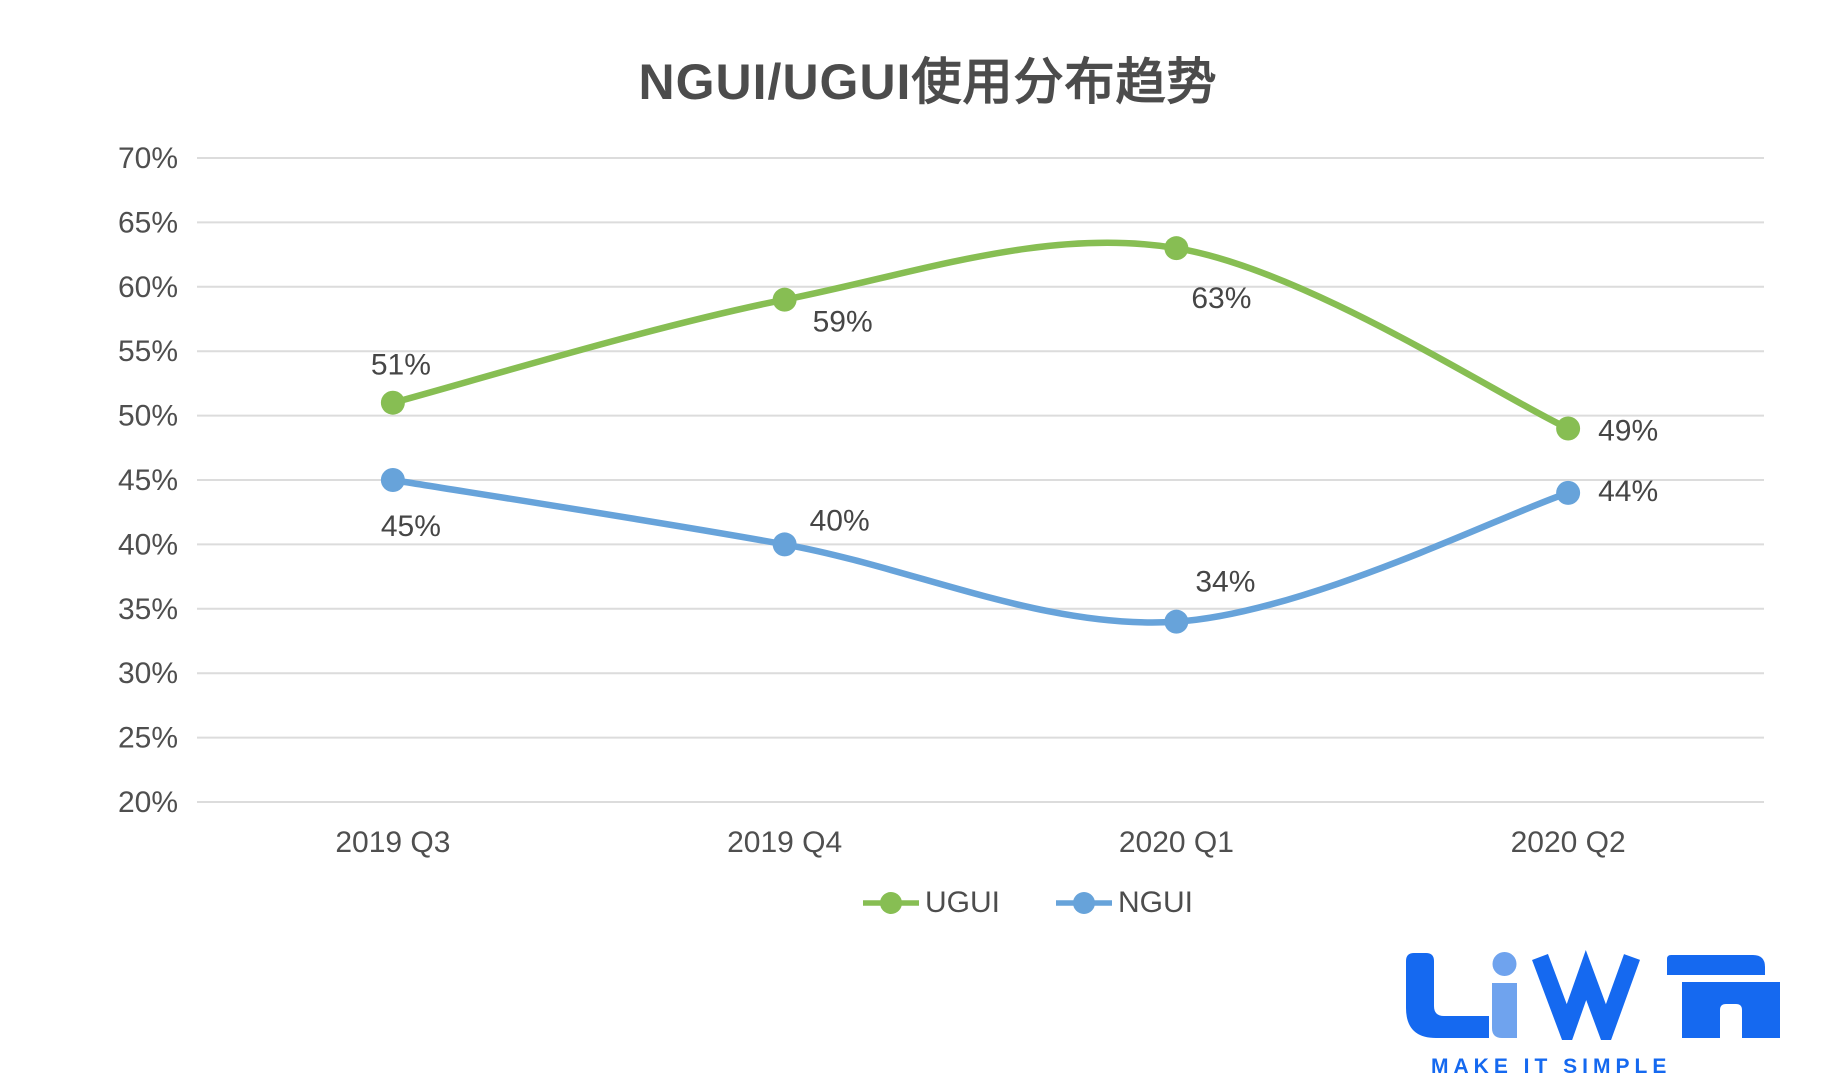  Describe the element at coordinates (148, 480) in the screenshot. I see `y-axis-tick-label: 45%` at that location.